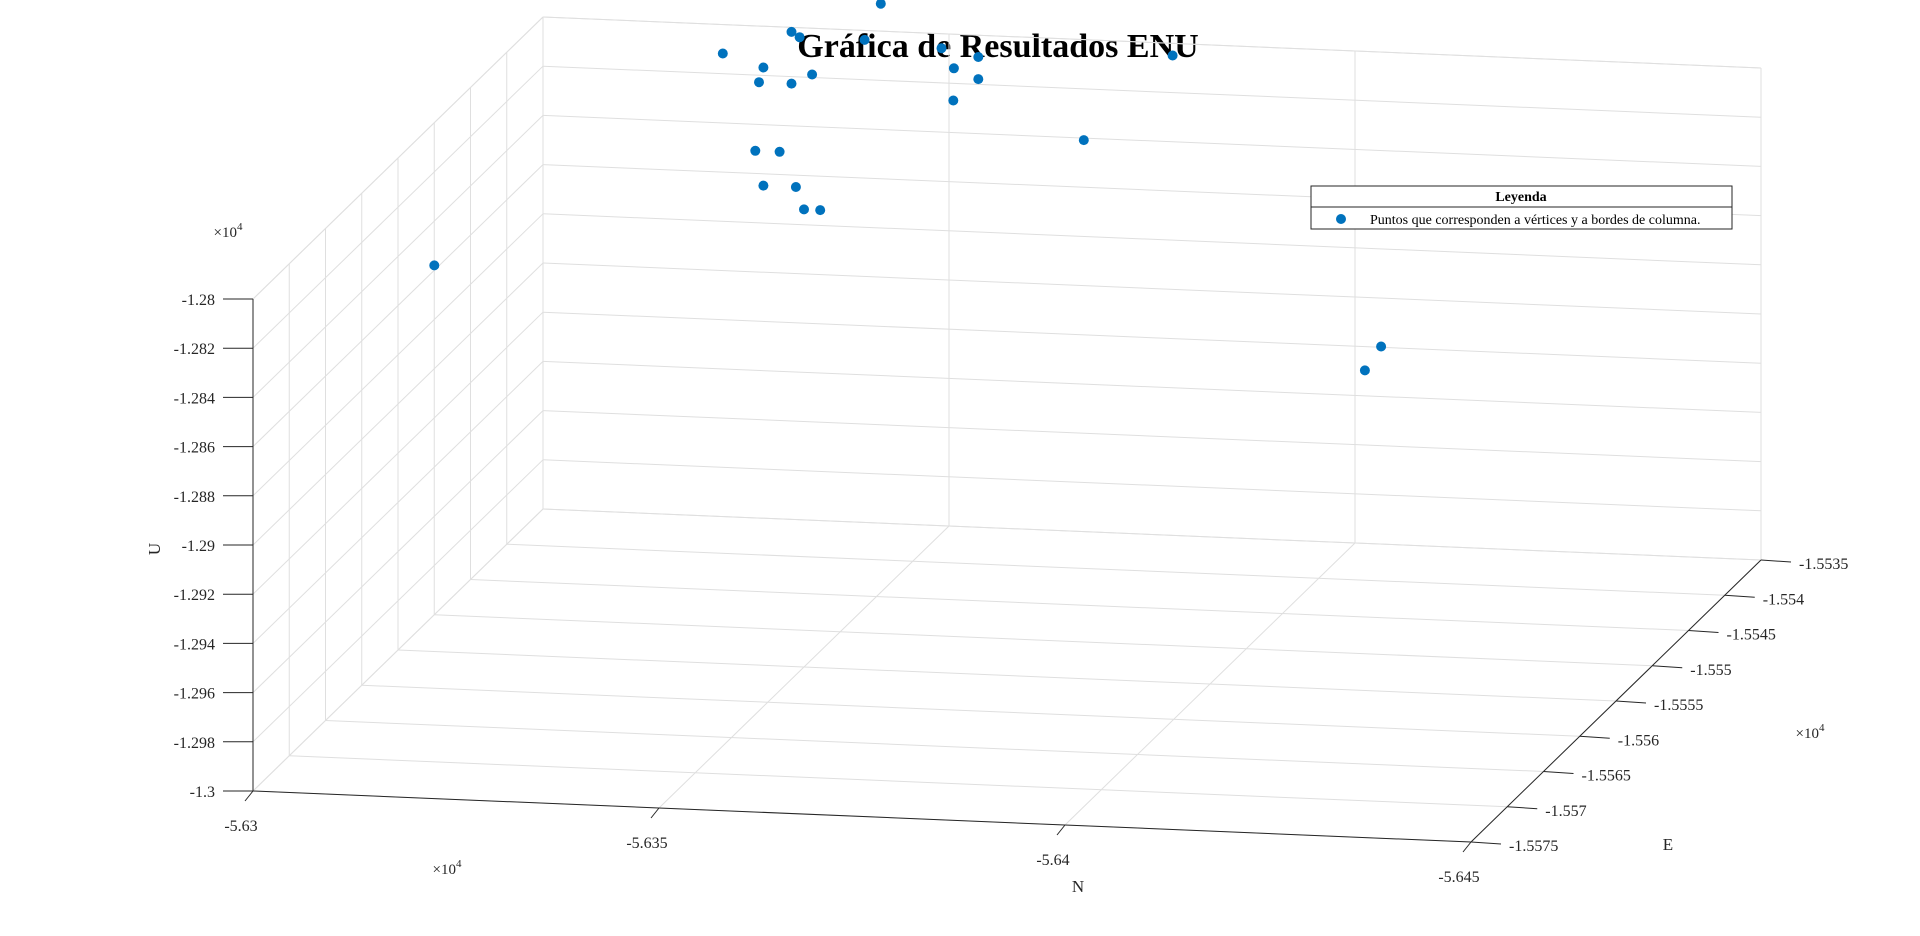 This screenshot has width=1920, height=936. What do you see at coordinates (1078, 886) in the screenshot?
I see `x-axis-label: N` at bounding box center [1078, 886].